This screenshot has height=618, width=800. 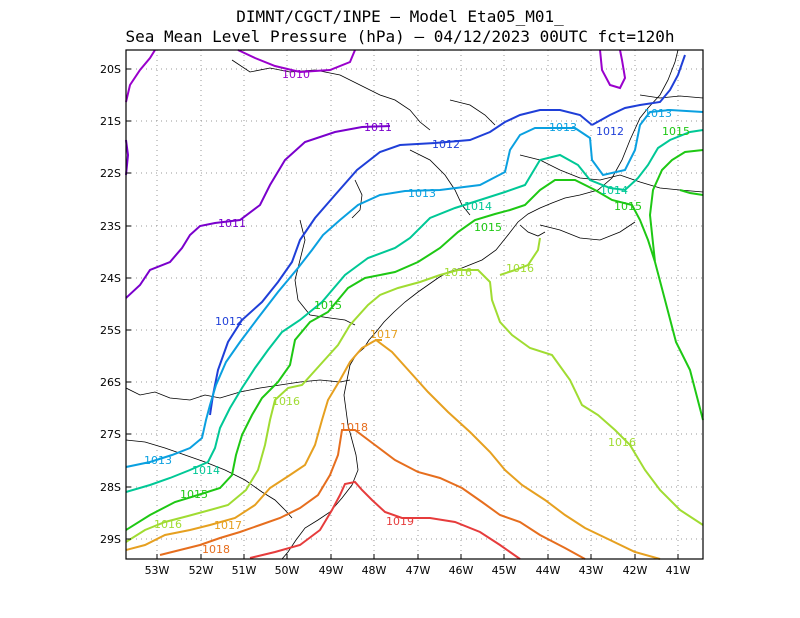 I want to click on lon-label: 48W, so click(x=374, y=570).